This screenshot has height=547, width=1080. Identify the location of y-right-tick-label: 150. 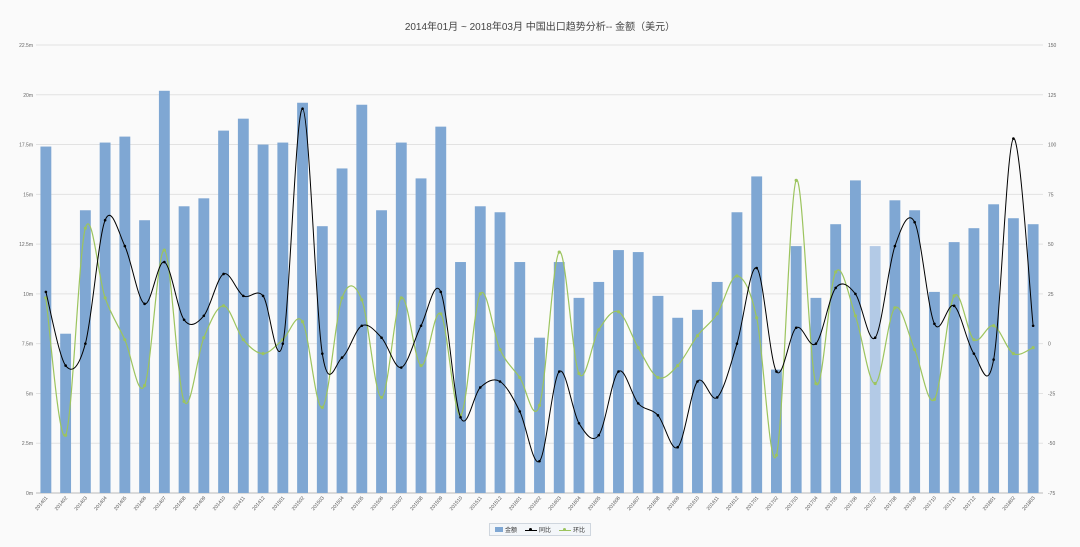
(1052, 46).